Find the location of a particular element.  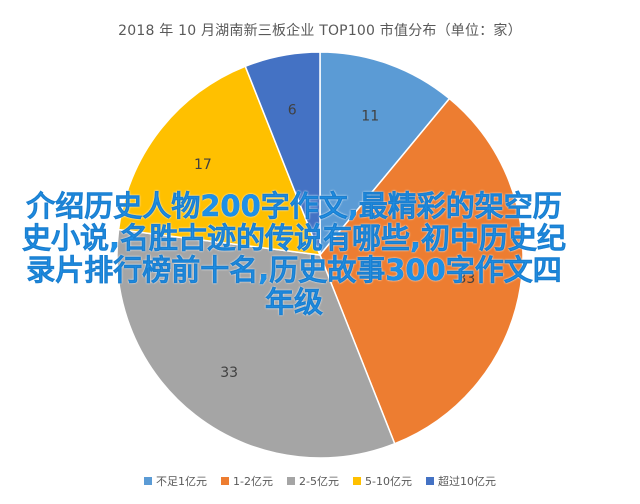

legend-label-2: 2-5亿元 is located at coordinates (319, 481).